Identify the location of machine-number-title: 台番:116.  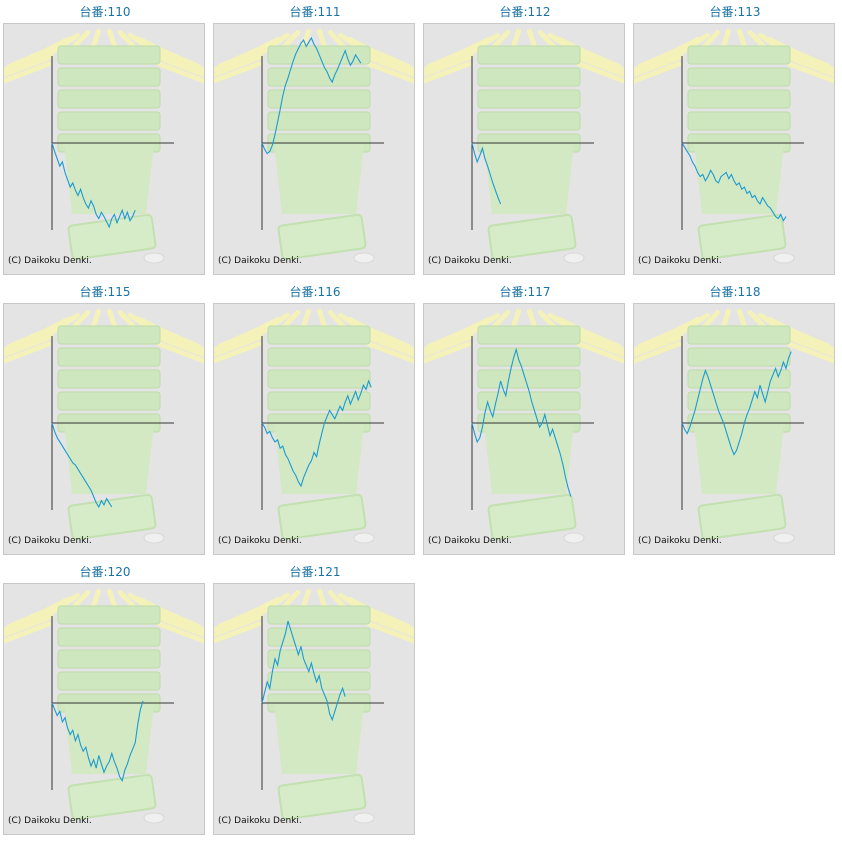
(315, 292).